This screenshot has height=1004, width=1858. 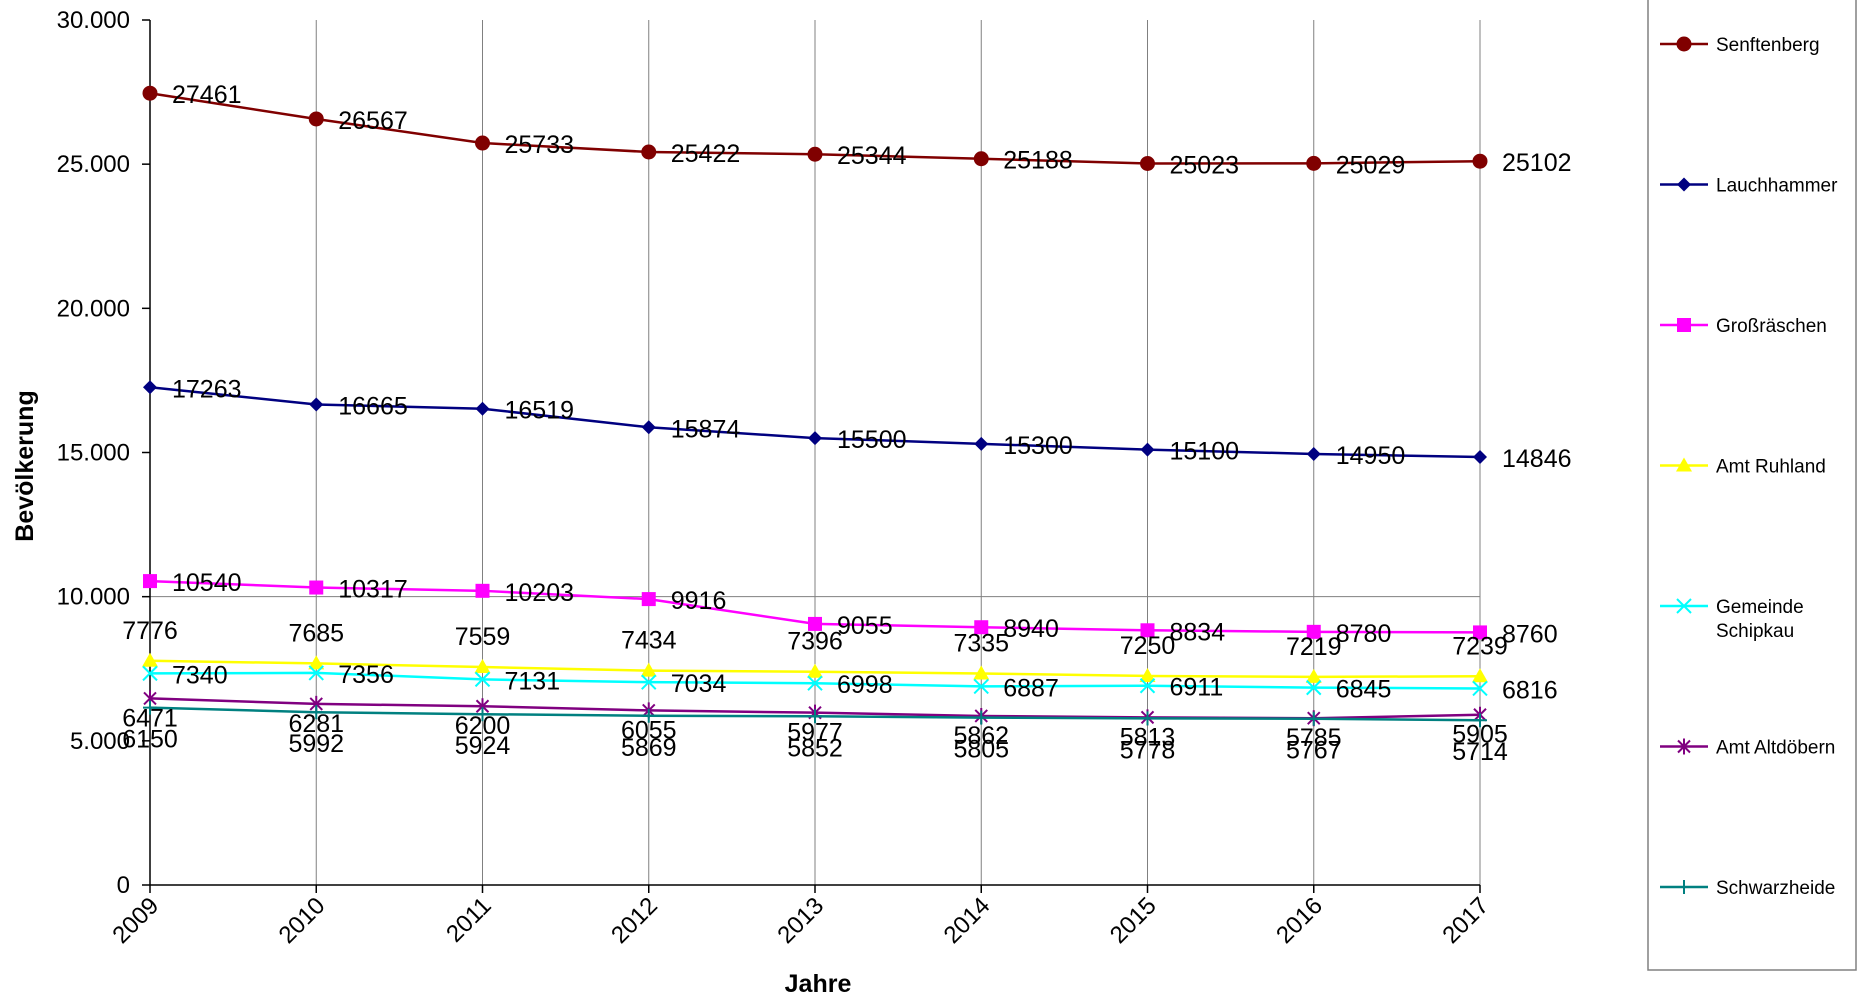 What do you see at coordinates (1771, 467) in the screenshot?
I see `legend-label: Amt Ruhland` at bounding box center [1771, 467].